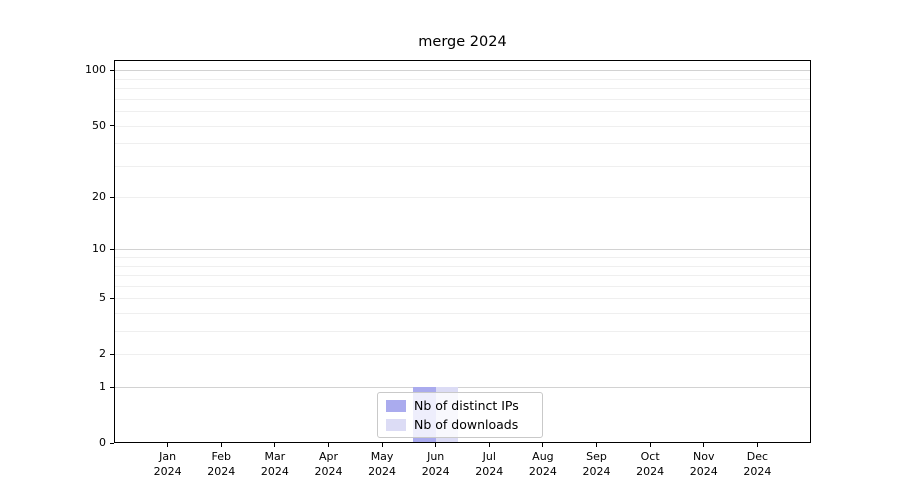 The height and width of the screenshot is (500, 900). Describe the element at coordinates (221, 464) in the screenshot. I see `x-tick-label: Feb 2024` at that location.